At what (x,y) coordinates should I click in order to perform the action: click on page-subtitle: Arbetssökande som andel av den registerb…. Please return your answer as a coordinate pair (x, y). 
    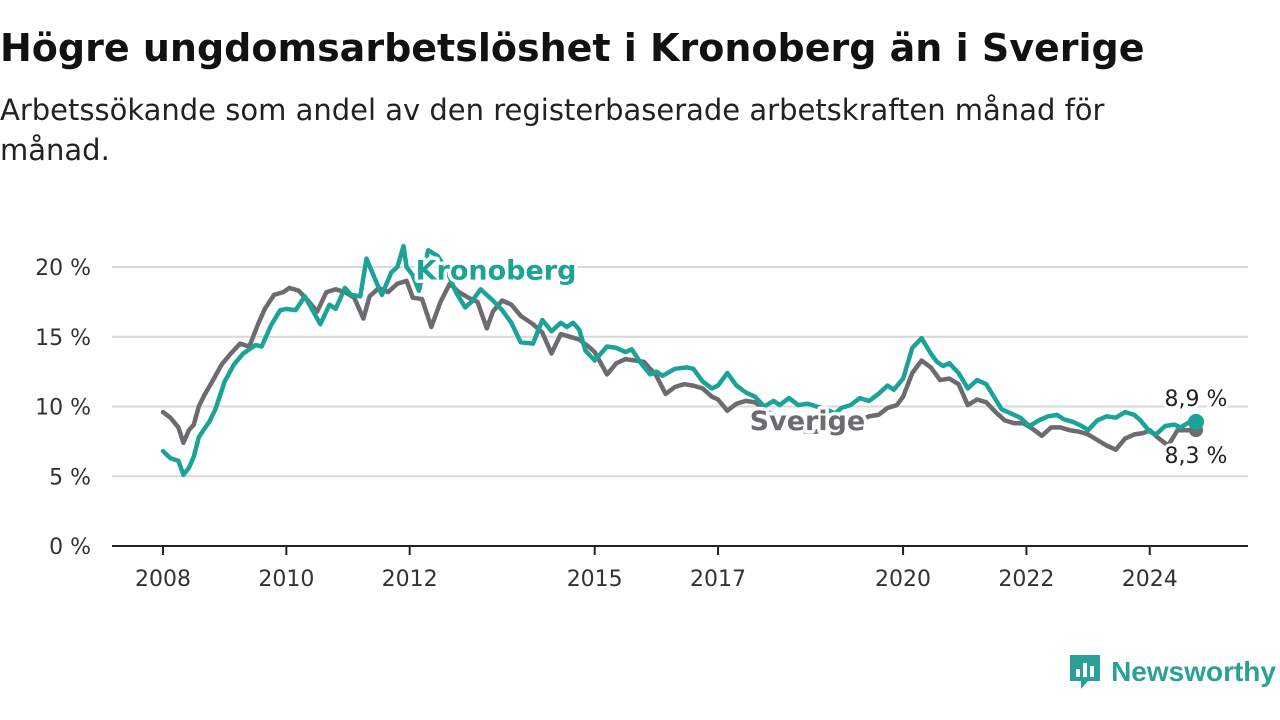
    Looking at the image, I should click on (552, 130).